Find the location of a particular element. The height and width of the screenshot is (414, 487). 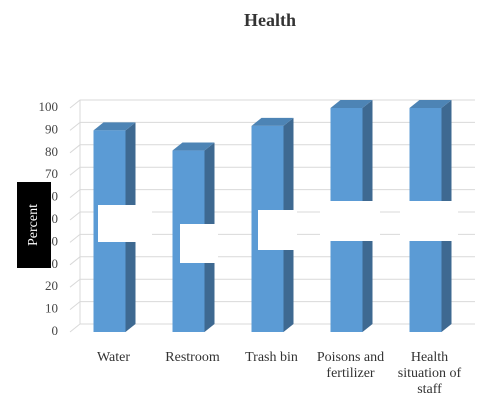

y-tick-label: 10 is located at coordinates (51, 308).